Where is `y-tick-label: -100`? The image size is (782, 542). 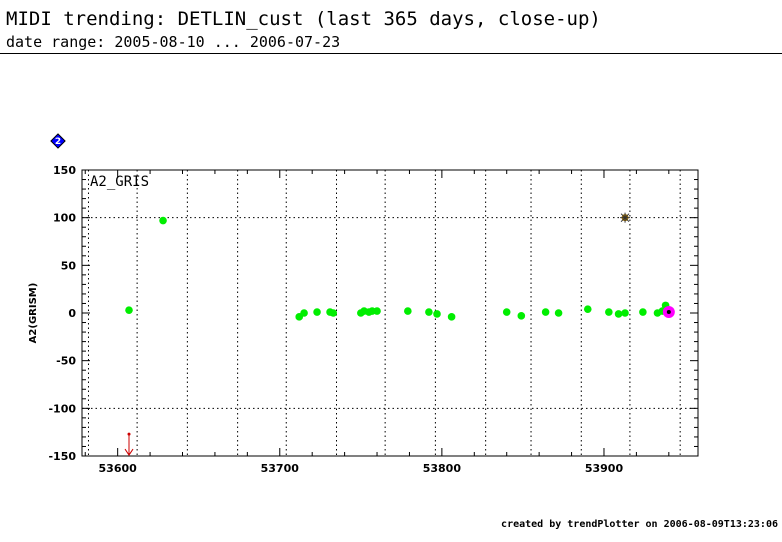 y-tick-label: -100 is located at coordinates (62, 408).